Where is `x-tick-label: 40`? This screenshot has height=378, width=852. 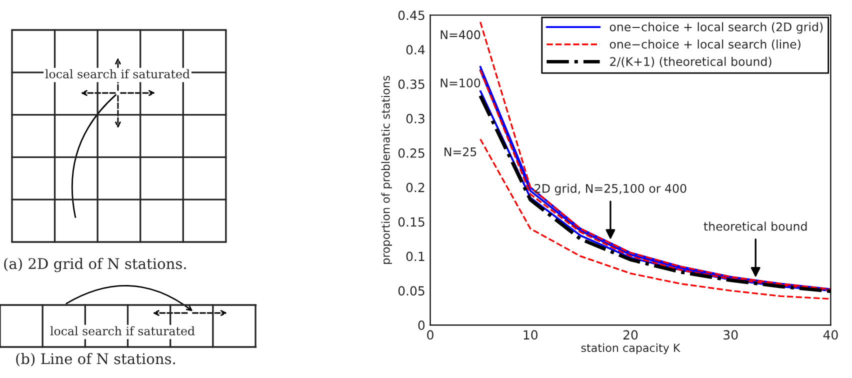 x-tick-label: 40 is located at coordinates (830, 335).